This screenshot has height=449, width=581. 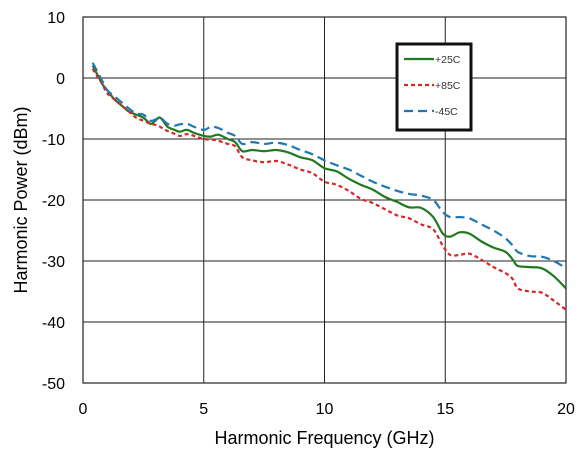 I want to click on x-axis-tick-labels: 0 5 10 15 20, so click(x=327, y=409).